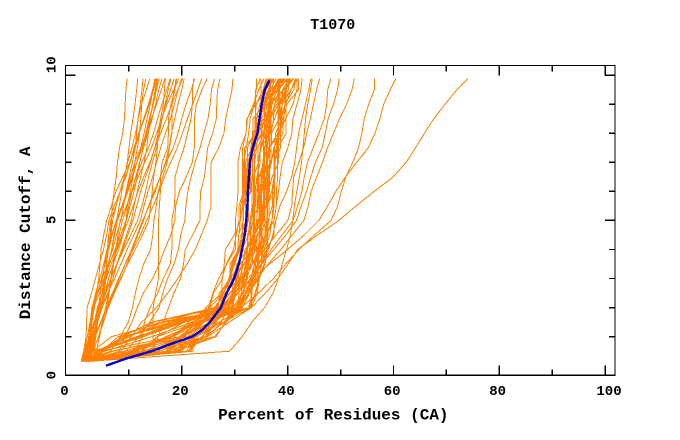  What do you see at coordinates (53, 64) in the screenshot?
I see `svg-text: 10` at bounding box center [53, 64].